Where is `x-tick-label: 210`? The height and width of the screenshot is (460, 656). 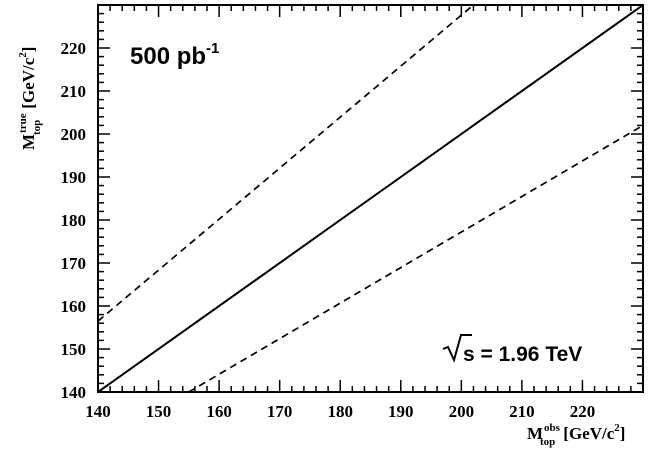
x-tick-label: 210 is located at coordinates (522, 411).